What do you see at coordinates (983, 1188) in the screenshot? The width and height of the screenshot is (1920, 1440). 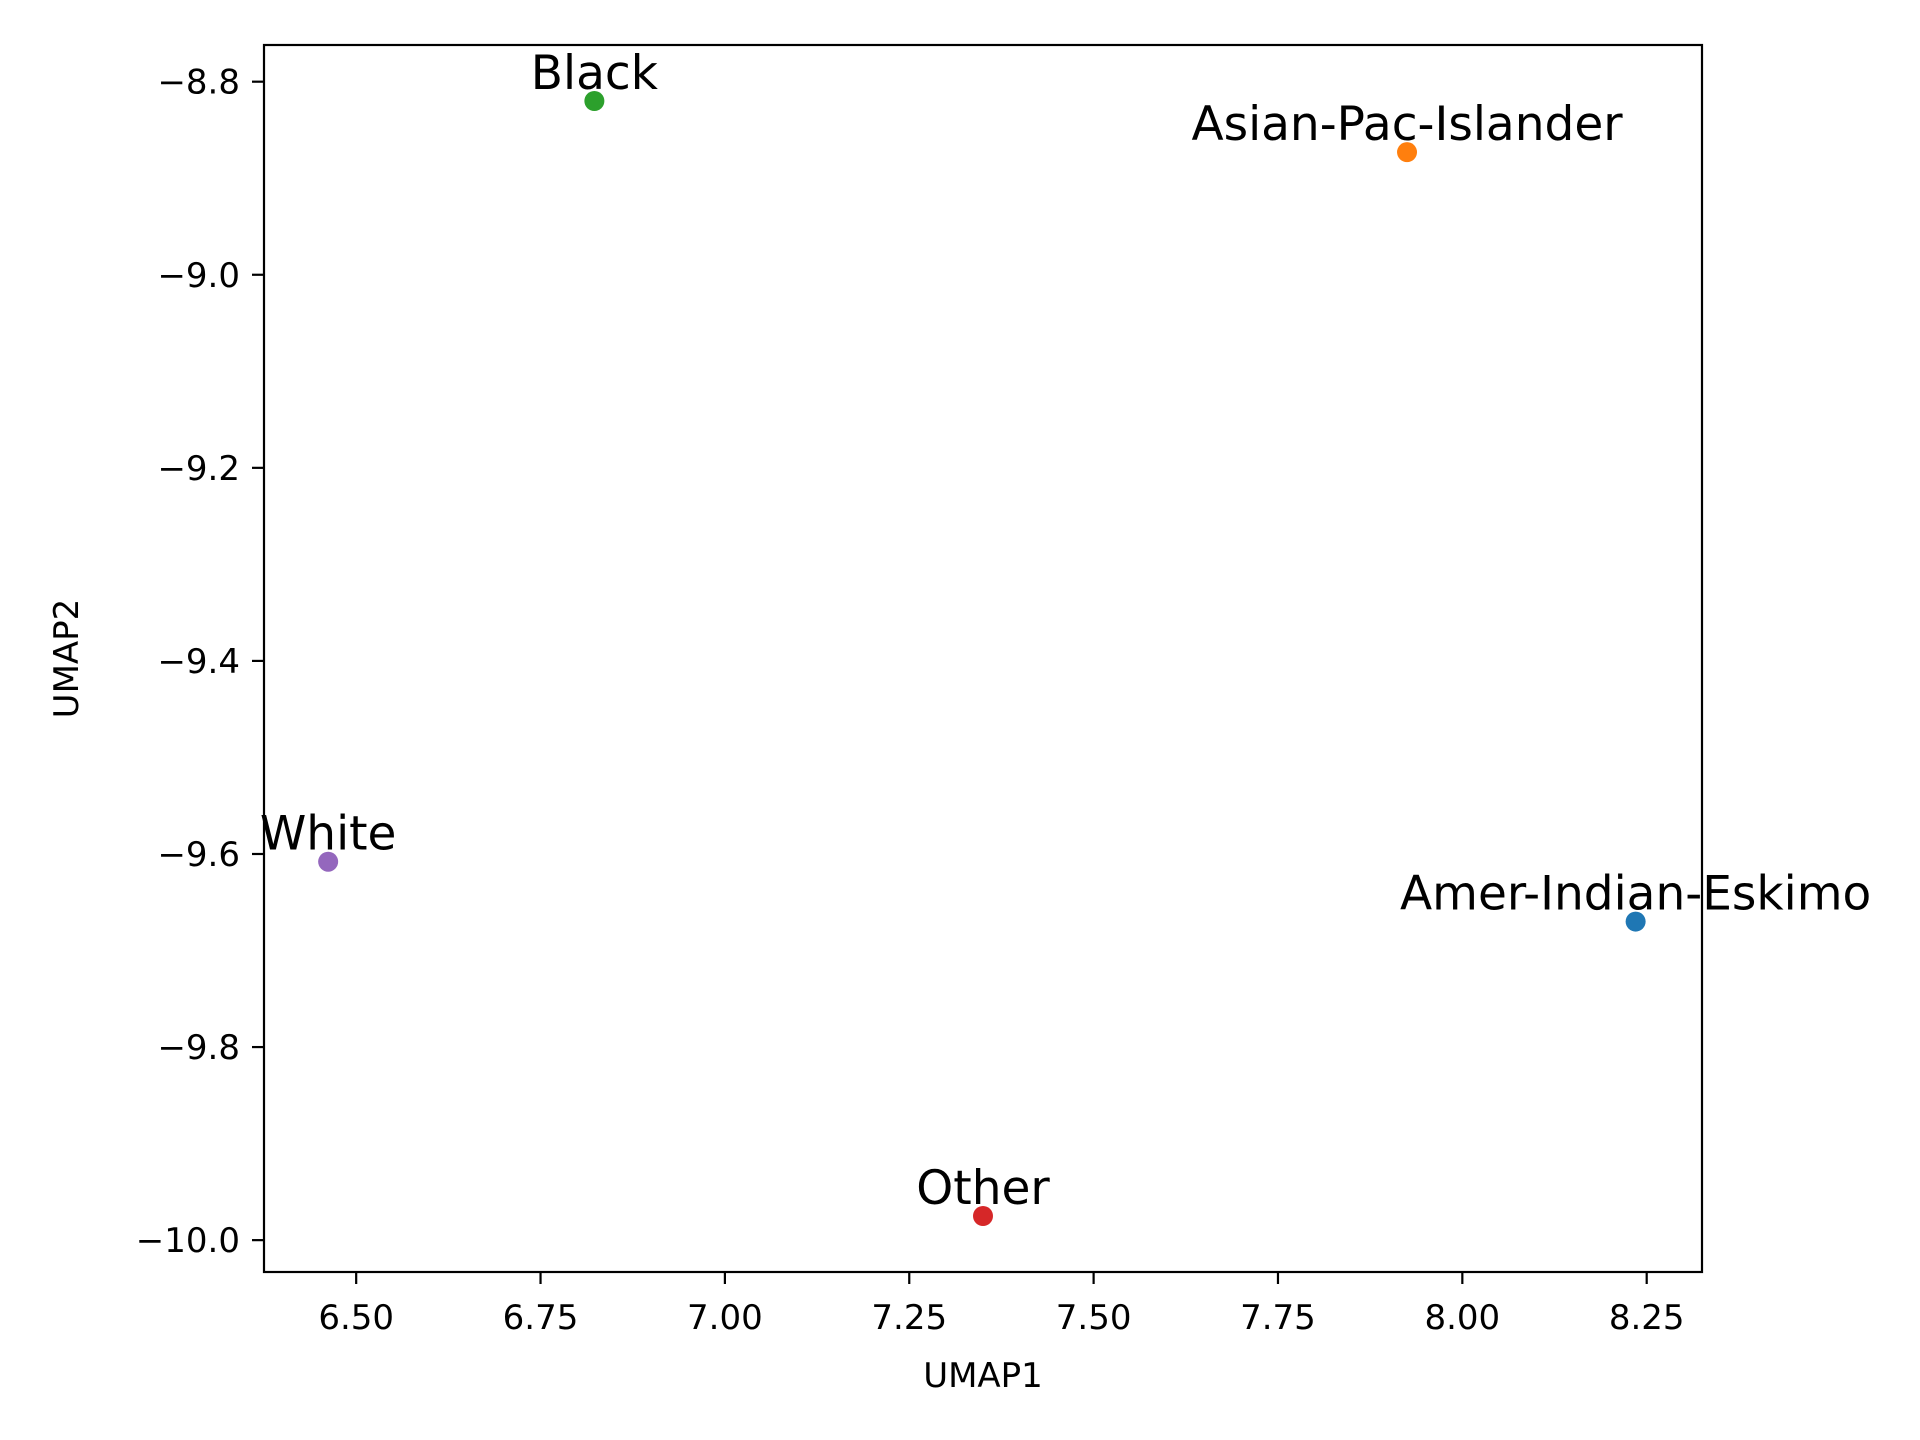 I see `data-point-label: Other` at bounding box center [983, 1188].